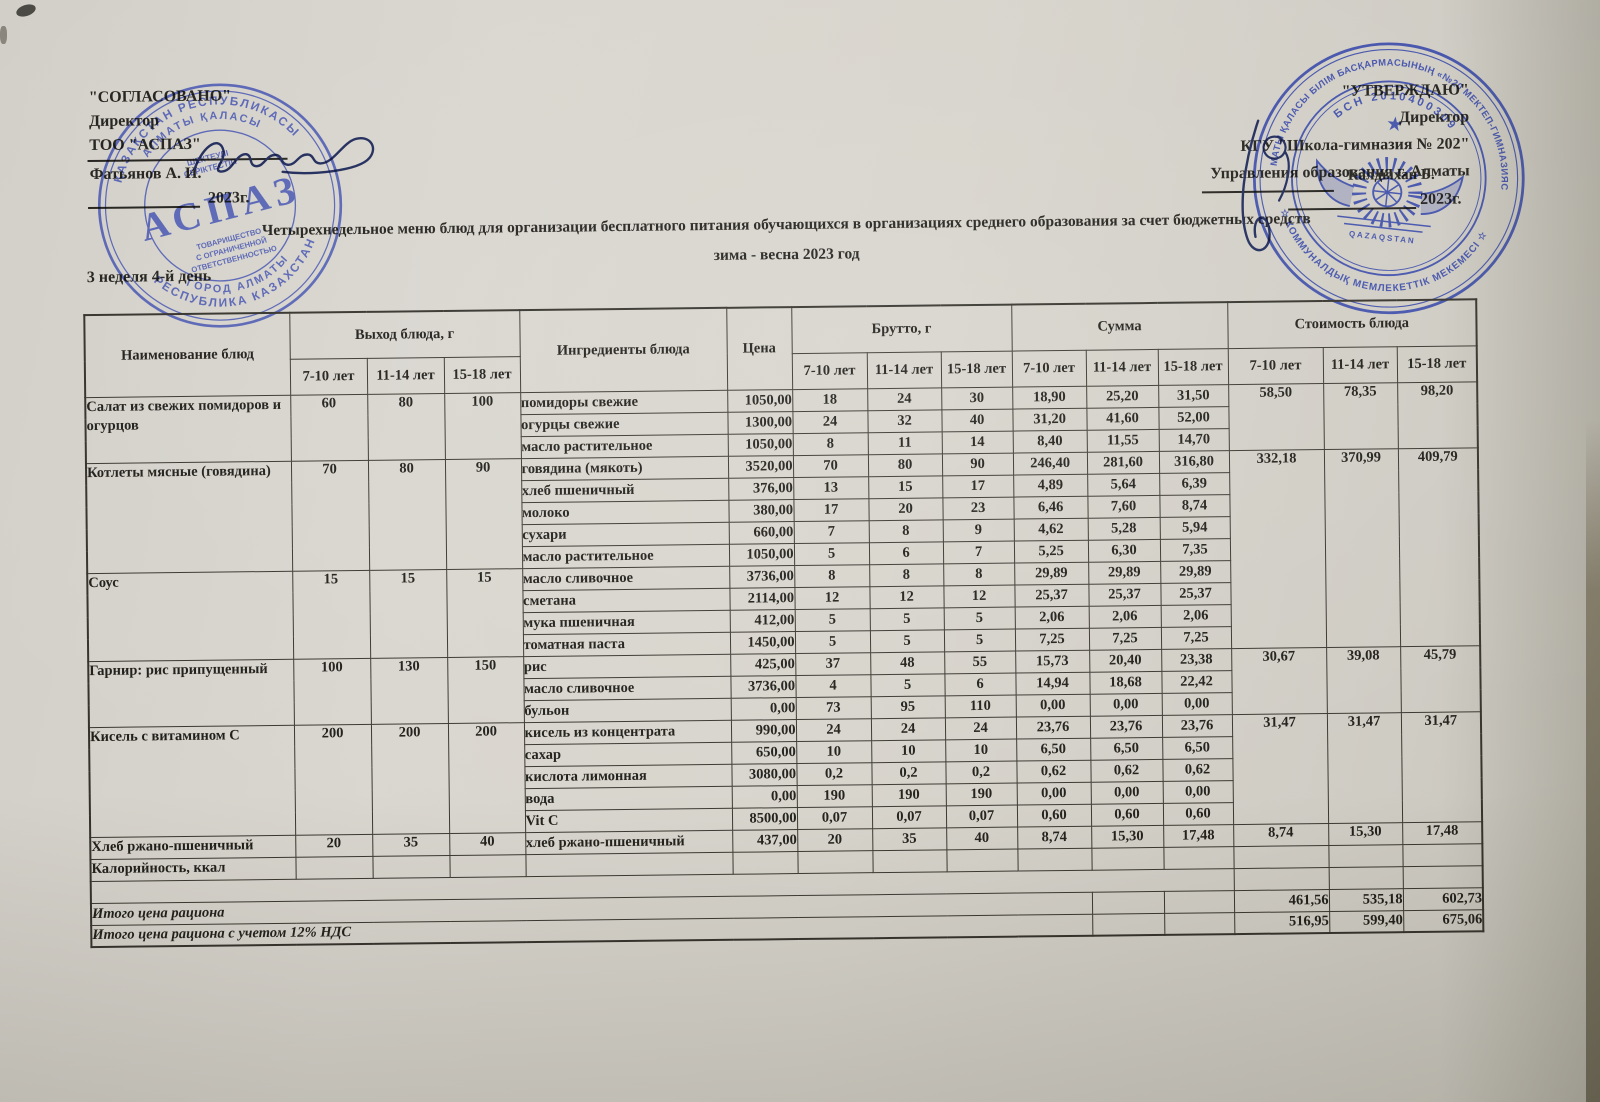 The height and width of the screenshot is (1102, 1600). Describe the element at coordinates (1049, 397) in the screenshot. I see `sum-cell: 18,90` at that location.